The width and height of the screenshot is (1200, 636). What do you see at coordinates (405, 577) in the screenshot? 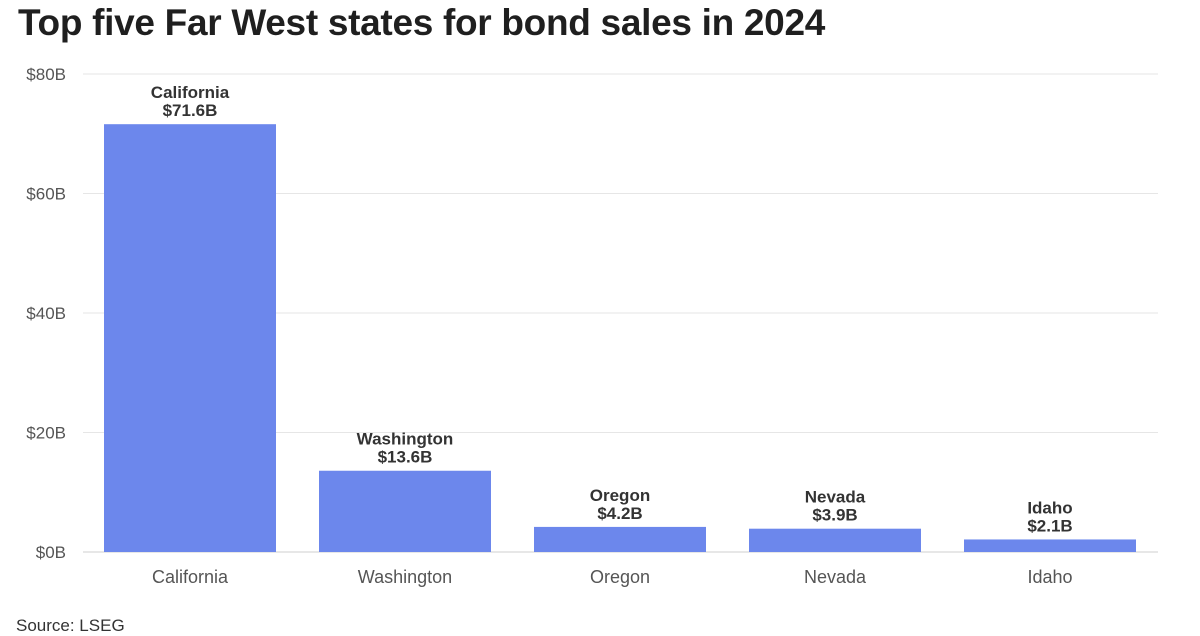
I see `x-tick-label: Washington` at bounding box center [405, 577].